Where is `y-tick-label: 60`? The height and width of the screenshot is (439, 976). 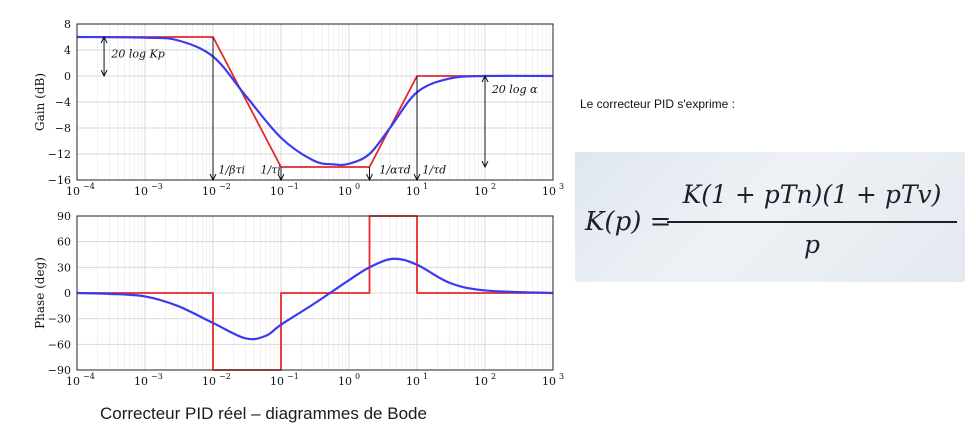
y-tick-label: 60 is located at coordinates (64, 242).